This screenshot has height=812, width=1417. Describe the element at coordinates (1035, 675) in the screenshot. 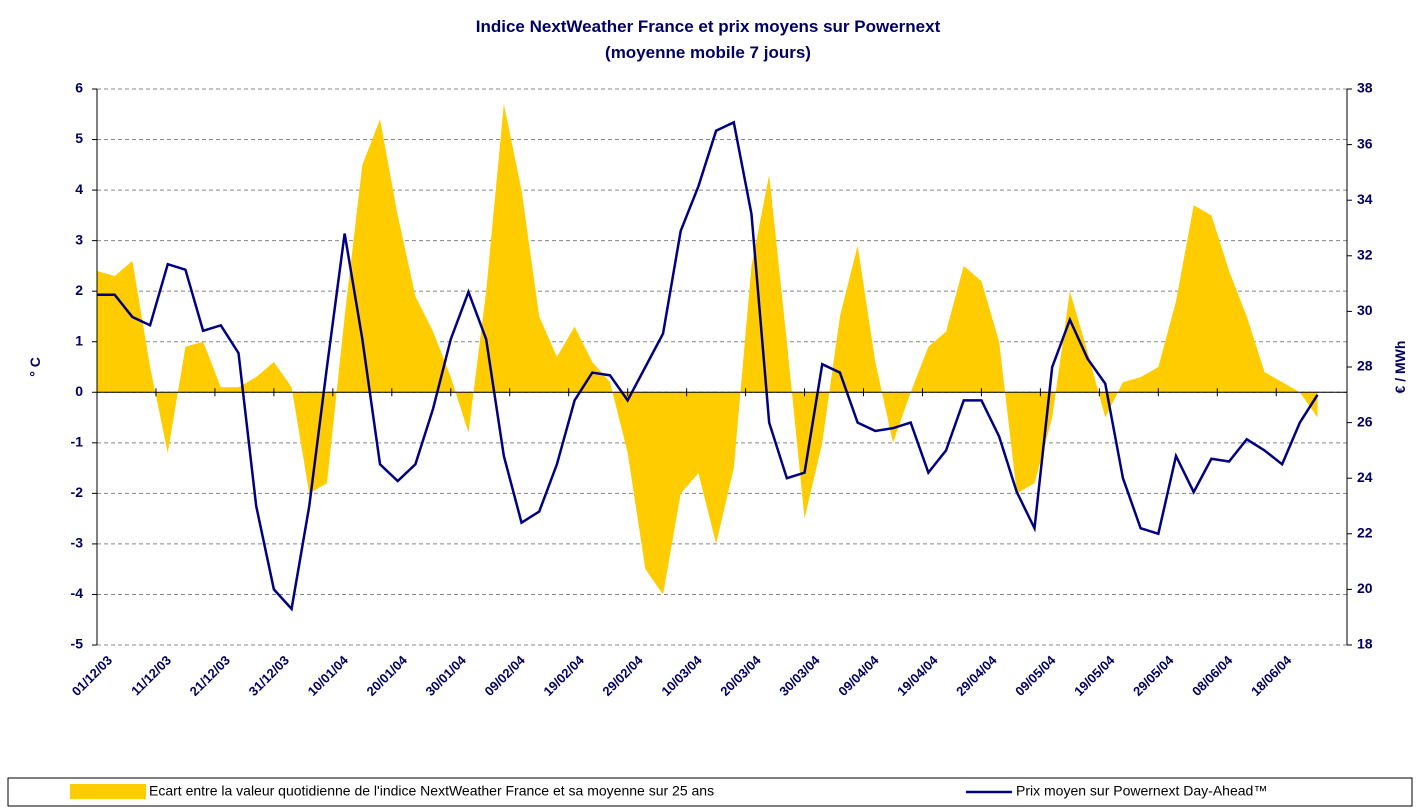

I see `x-tick-label: 09/05/04` at that location.